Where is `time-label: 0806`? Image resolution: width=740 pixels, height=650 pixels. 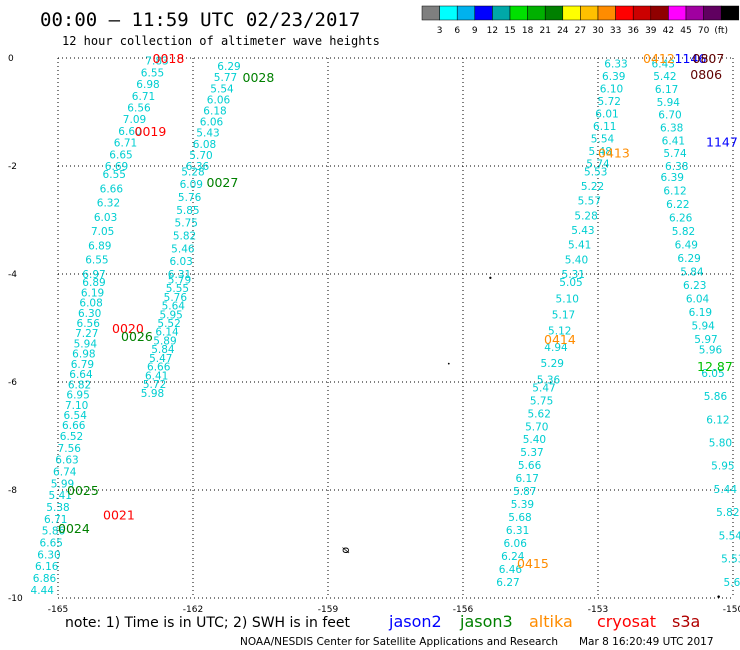
time-label: 0806 is located at coordinates (706, 74).